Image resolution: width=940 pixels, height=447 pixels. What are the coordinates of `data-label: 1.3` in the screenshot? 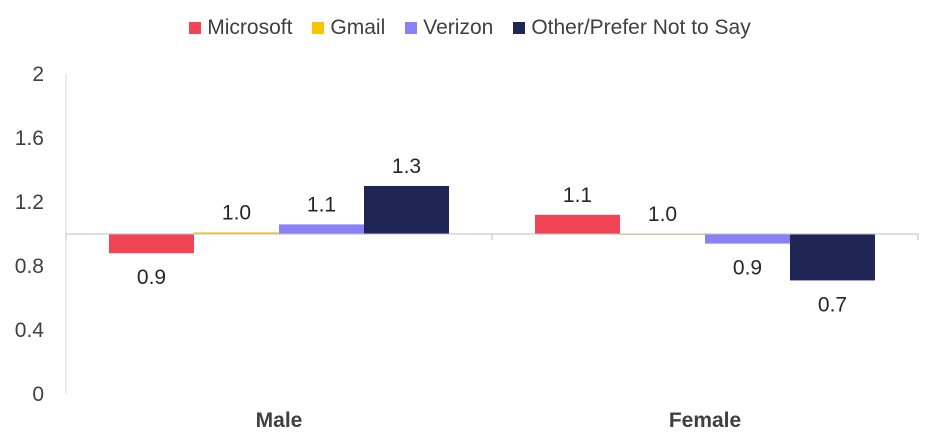 It's located at (406, 166).